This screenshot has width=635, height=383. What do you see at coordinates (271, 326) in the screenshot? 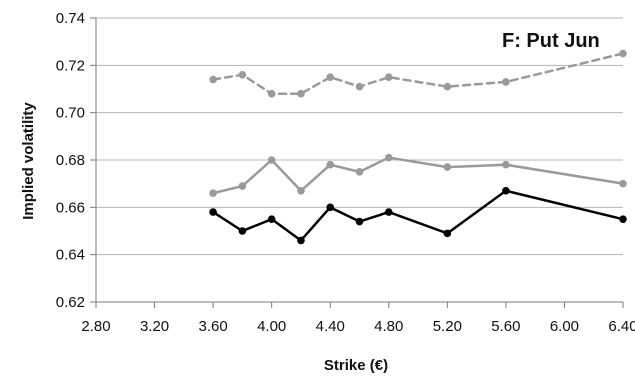
I see `x-tick-label: 4.00` at bounding box center [271, 326].